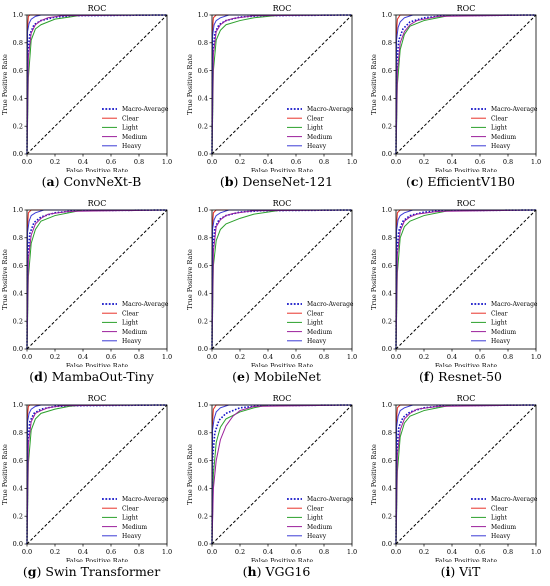  What do you see at coordinates (470, 571) in the screenshot?
I see `panel-model-name: ViT` at bounding box center [470, 571].